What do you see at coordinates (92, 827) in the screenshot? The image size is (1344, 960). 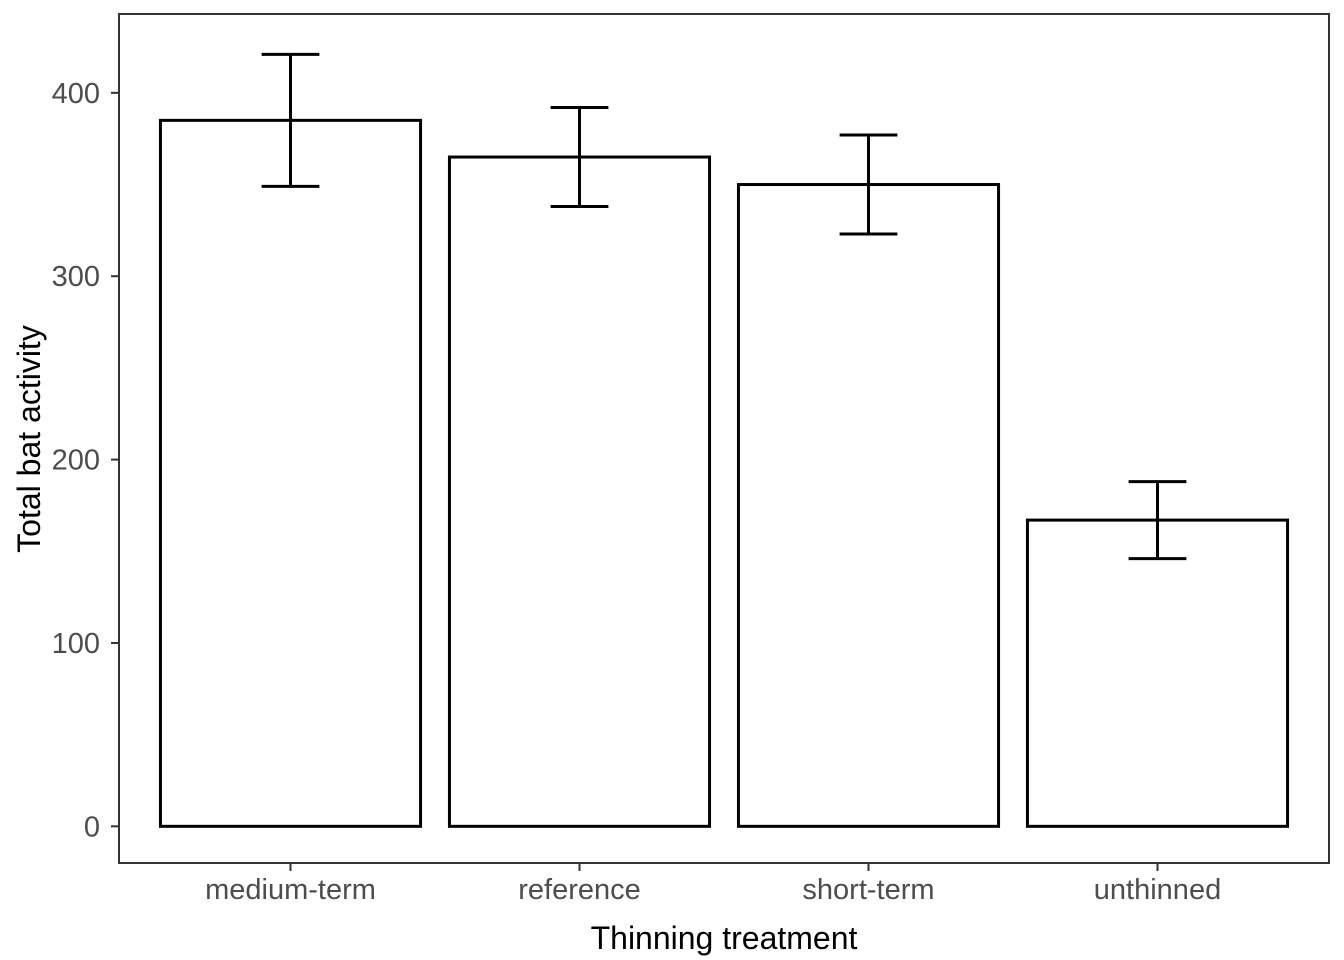 I see `y-tick-label: 0` at bounding box center [92, 827].